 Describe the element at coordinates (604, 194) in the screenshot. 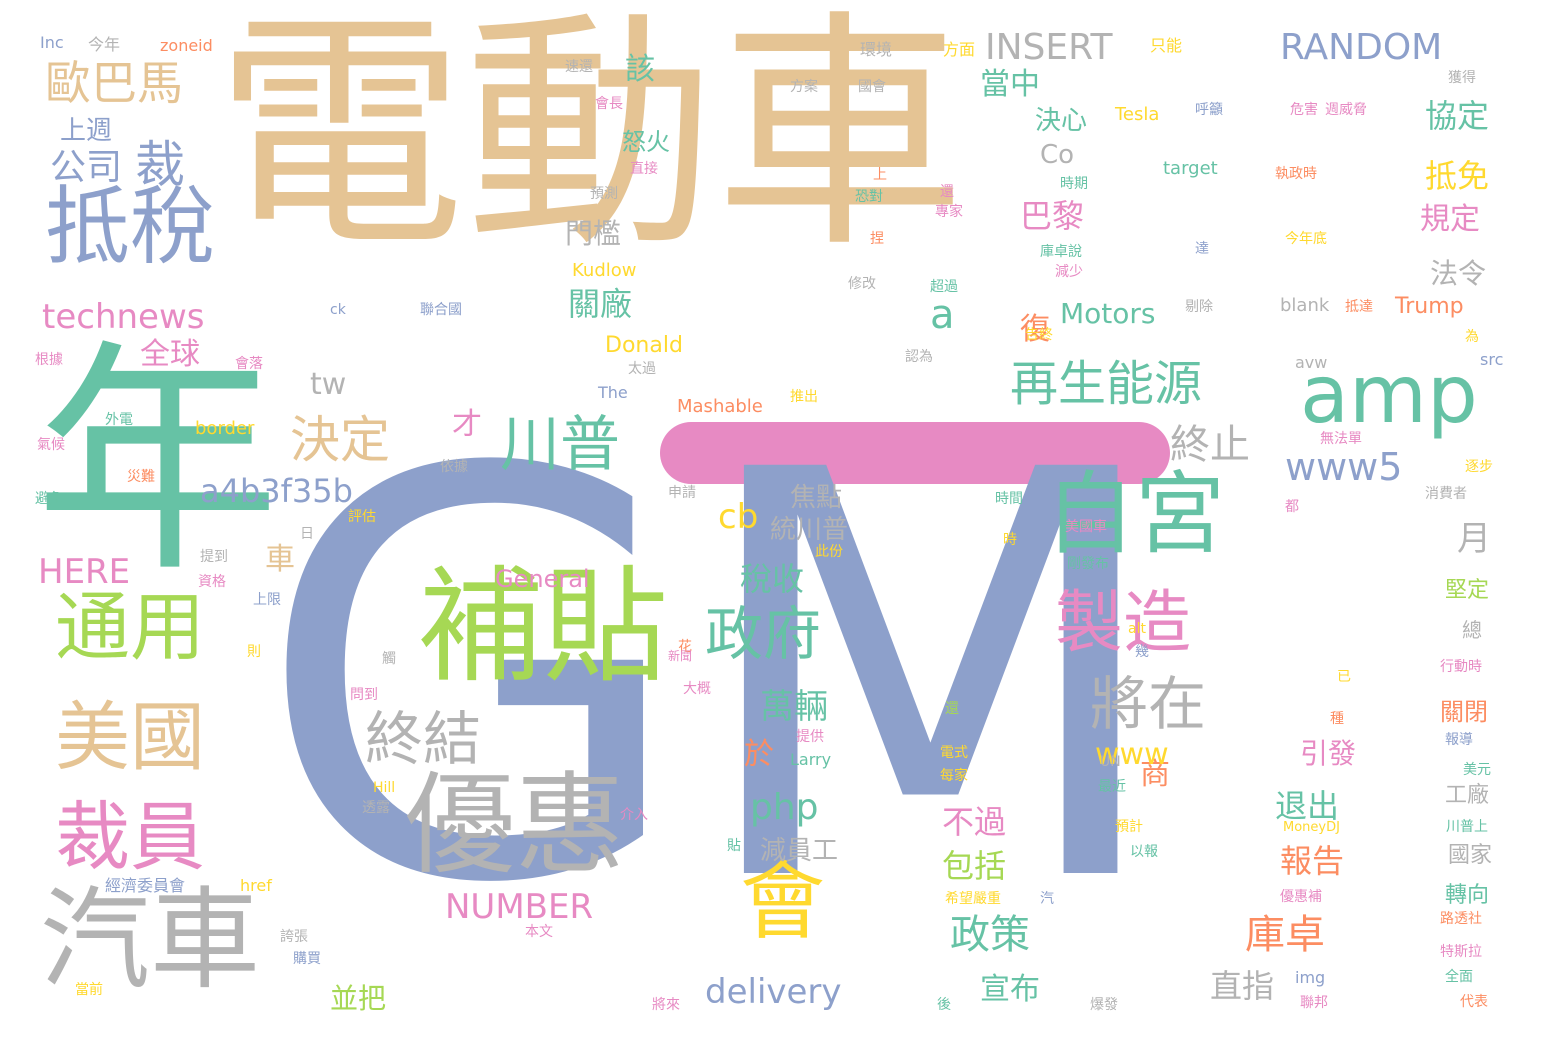

I see `cloud-word: 預測` at that location.